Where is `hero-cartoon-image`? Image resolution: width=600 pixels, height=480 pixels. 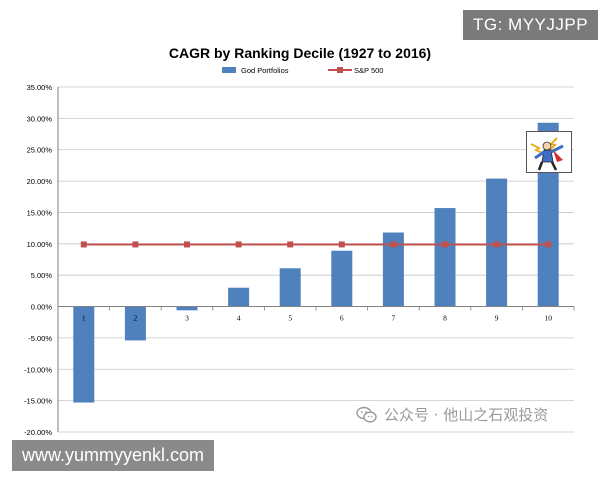
hero-cartoon-image is located at coordinates (549, 152).